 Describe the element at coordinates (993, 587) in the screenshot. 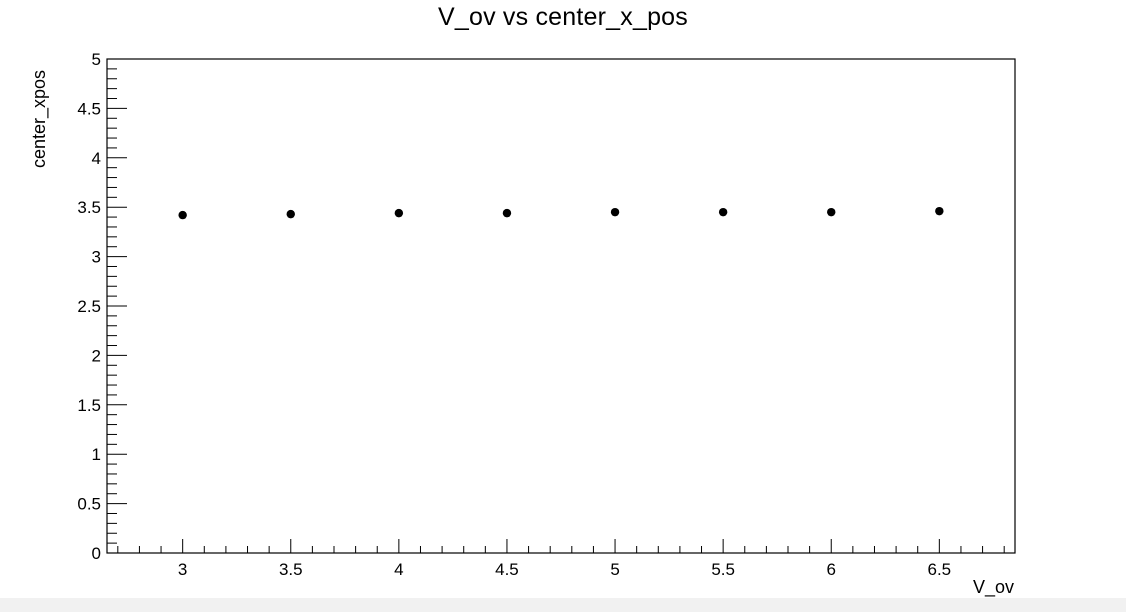

I see `x-axis-title: V_ov` at that location.